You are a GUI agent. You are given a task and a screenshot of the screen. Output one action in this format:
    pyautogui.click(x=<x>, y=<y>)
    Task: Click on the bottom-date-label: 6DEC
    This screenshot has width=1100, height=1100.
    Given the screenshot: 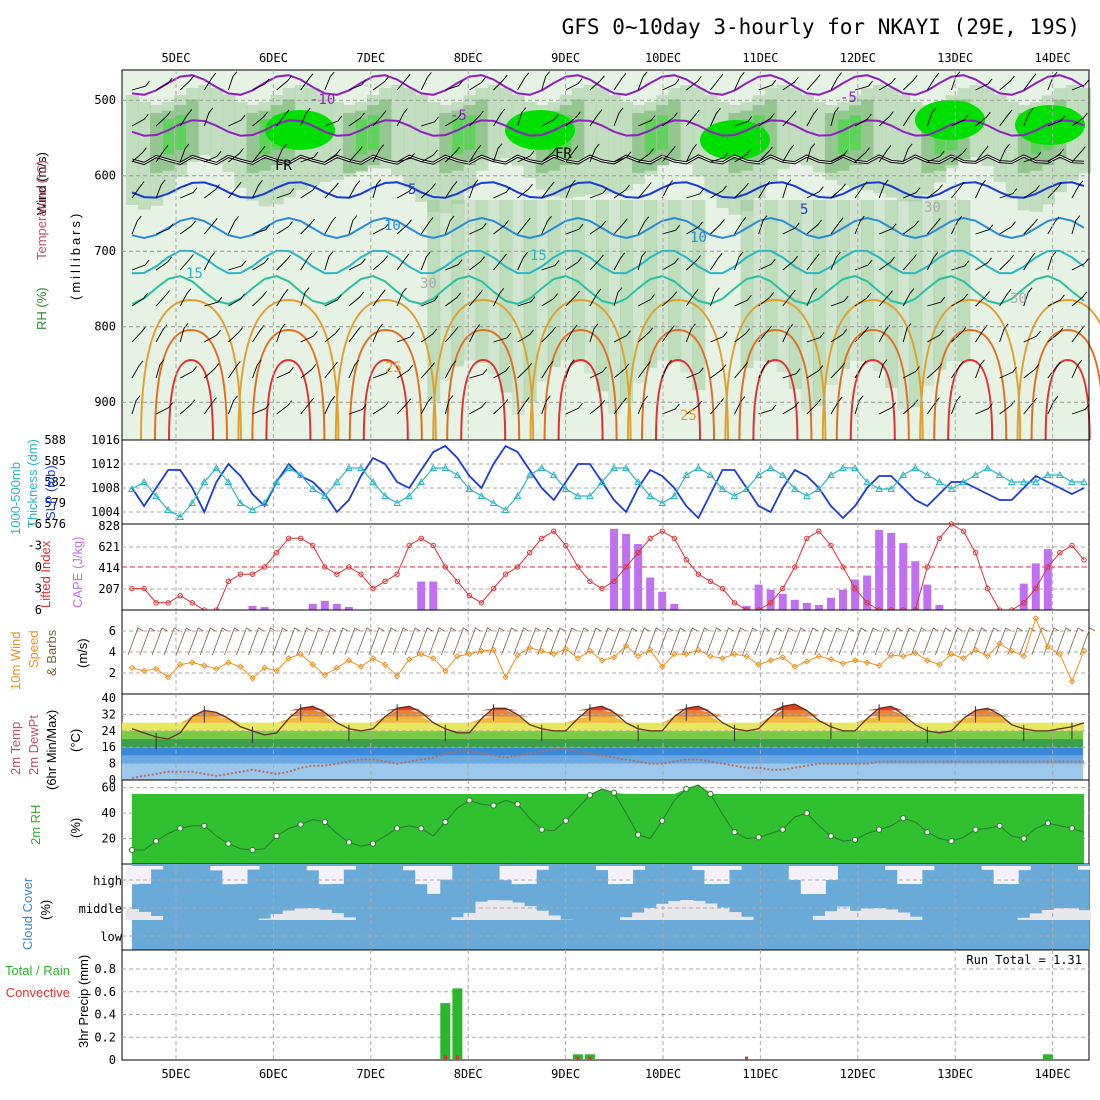 What is the action you would take?
    pyautogui.click(x=273, y=1074)
    